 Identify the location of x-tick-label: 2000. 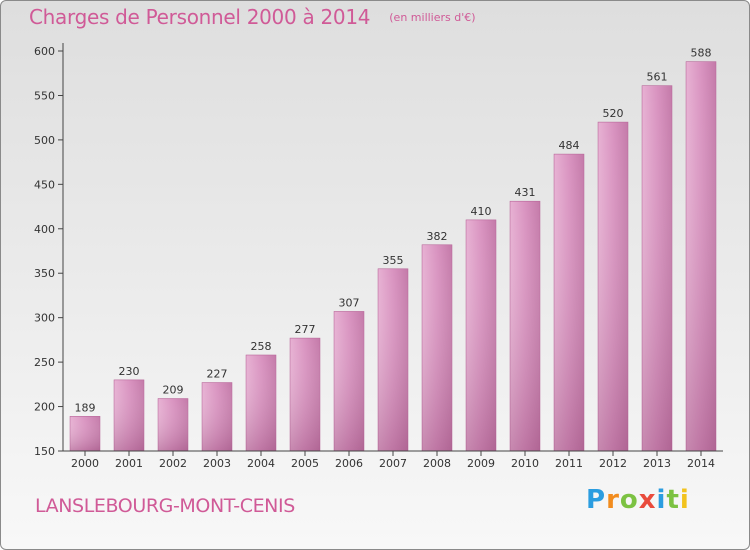
(85, 463).